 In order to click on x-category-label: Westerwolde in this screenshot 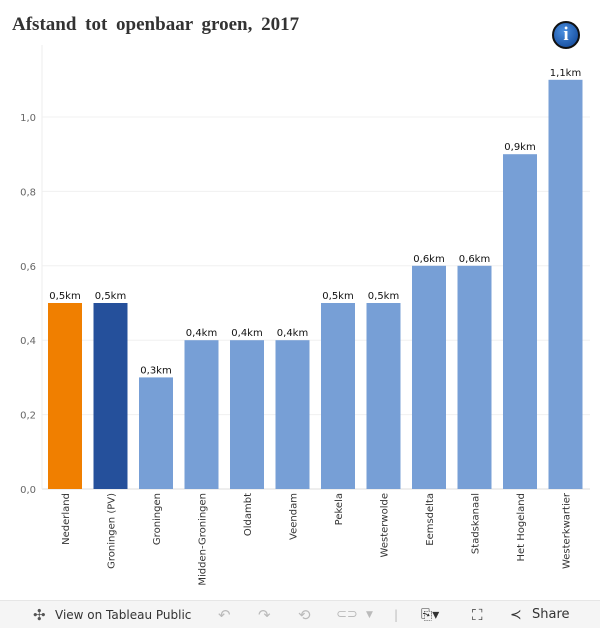, I will do `click(385, 525)`.